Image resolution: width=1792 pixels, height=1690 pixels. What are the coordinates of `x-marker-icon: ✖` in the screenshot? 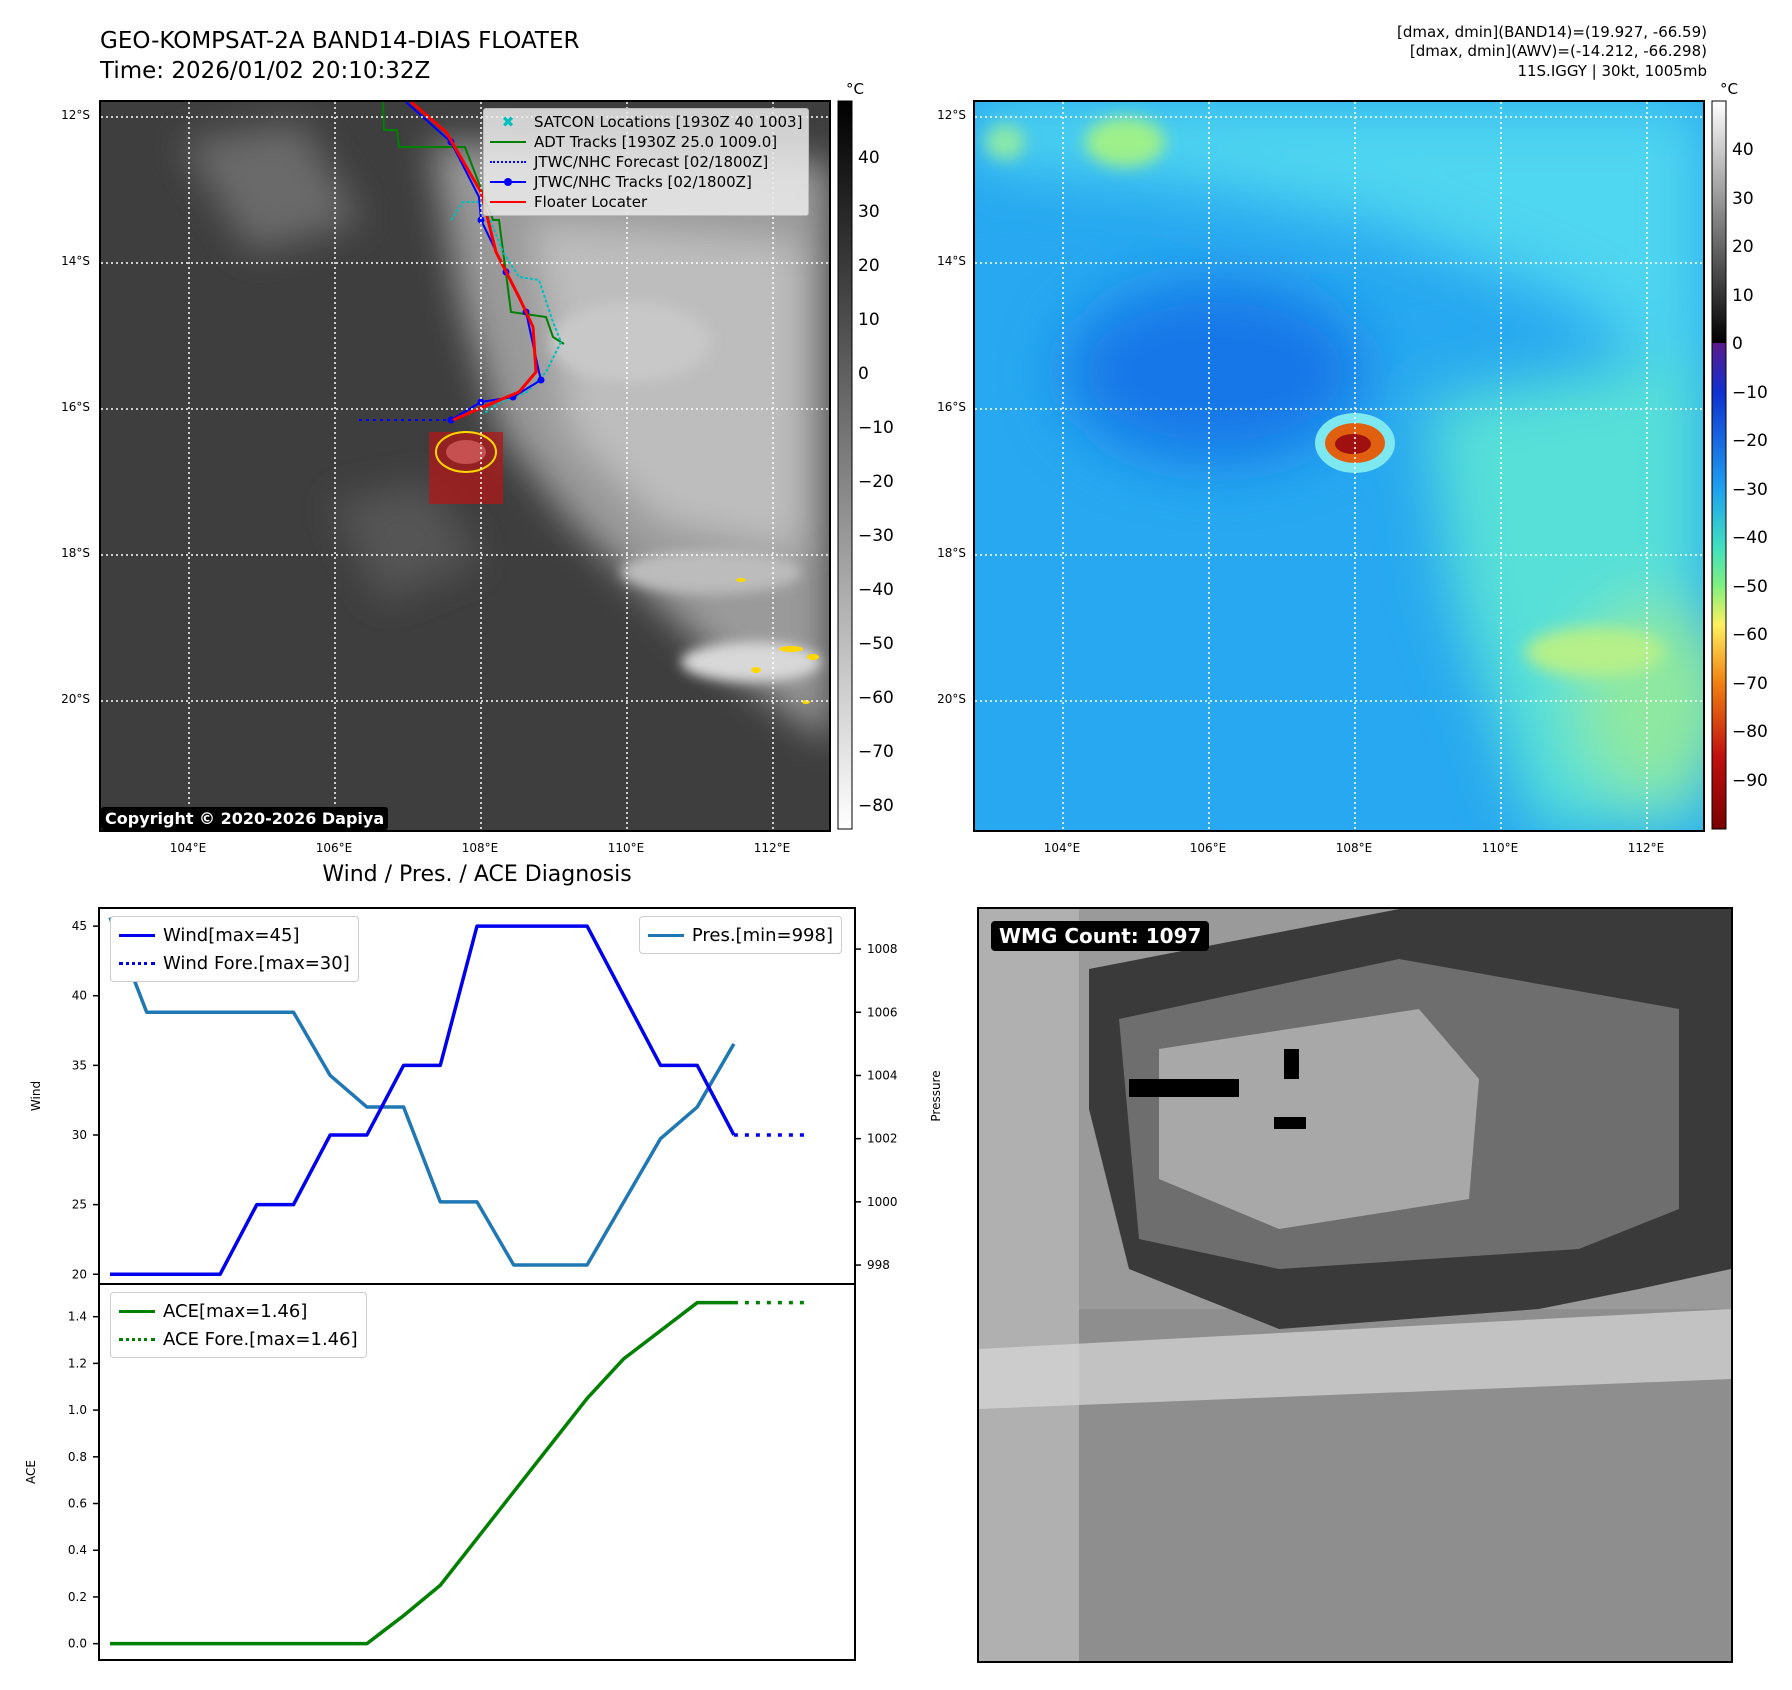 It's located at (508, 122).